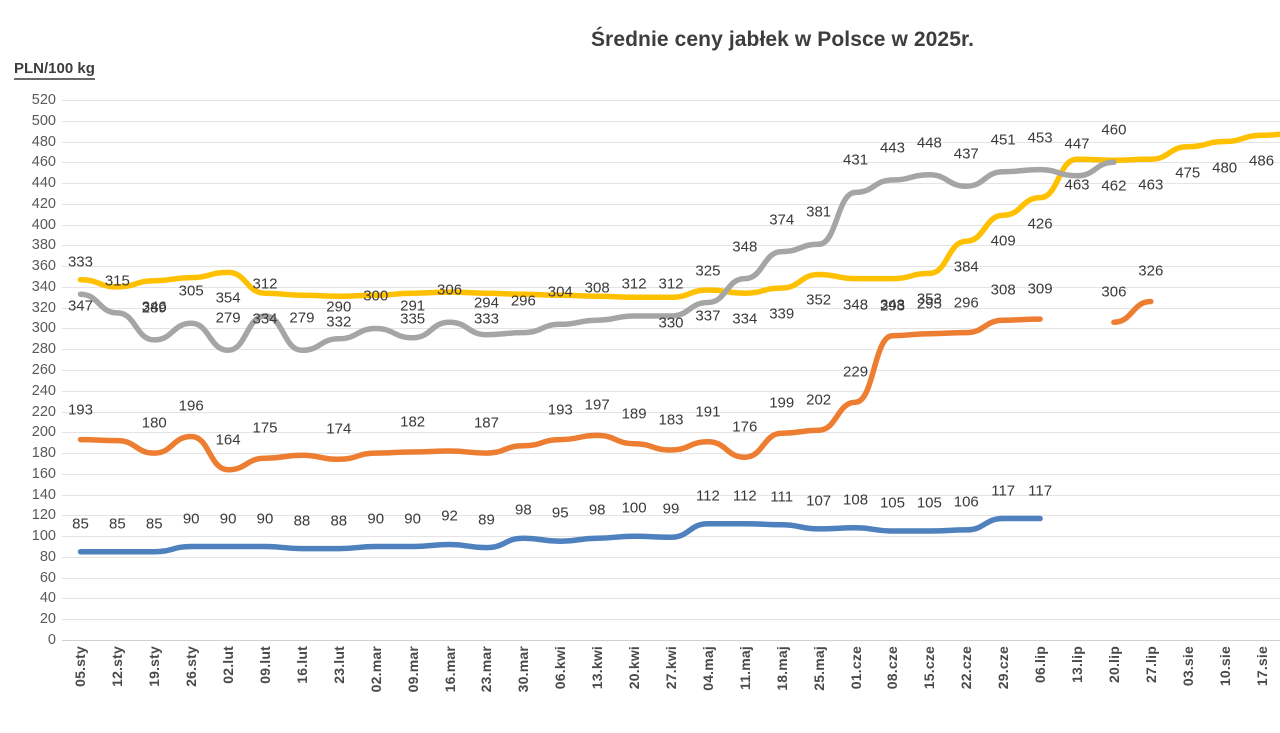  What do you see at coordinates (486, 669) in the screenshot?
I see `x-axis-tick-label: 23.mar` at bounding box center [486, 669].